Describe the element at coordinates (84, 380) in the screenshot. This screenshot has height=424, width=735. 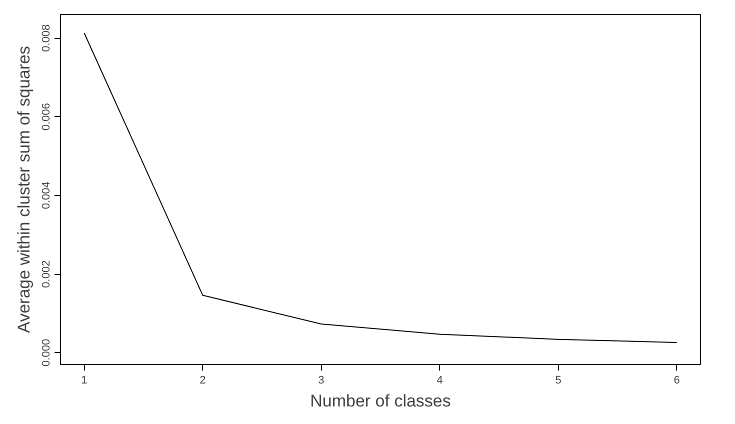
I see `x-tick-label: 1` at that location.